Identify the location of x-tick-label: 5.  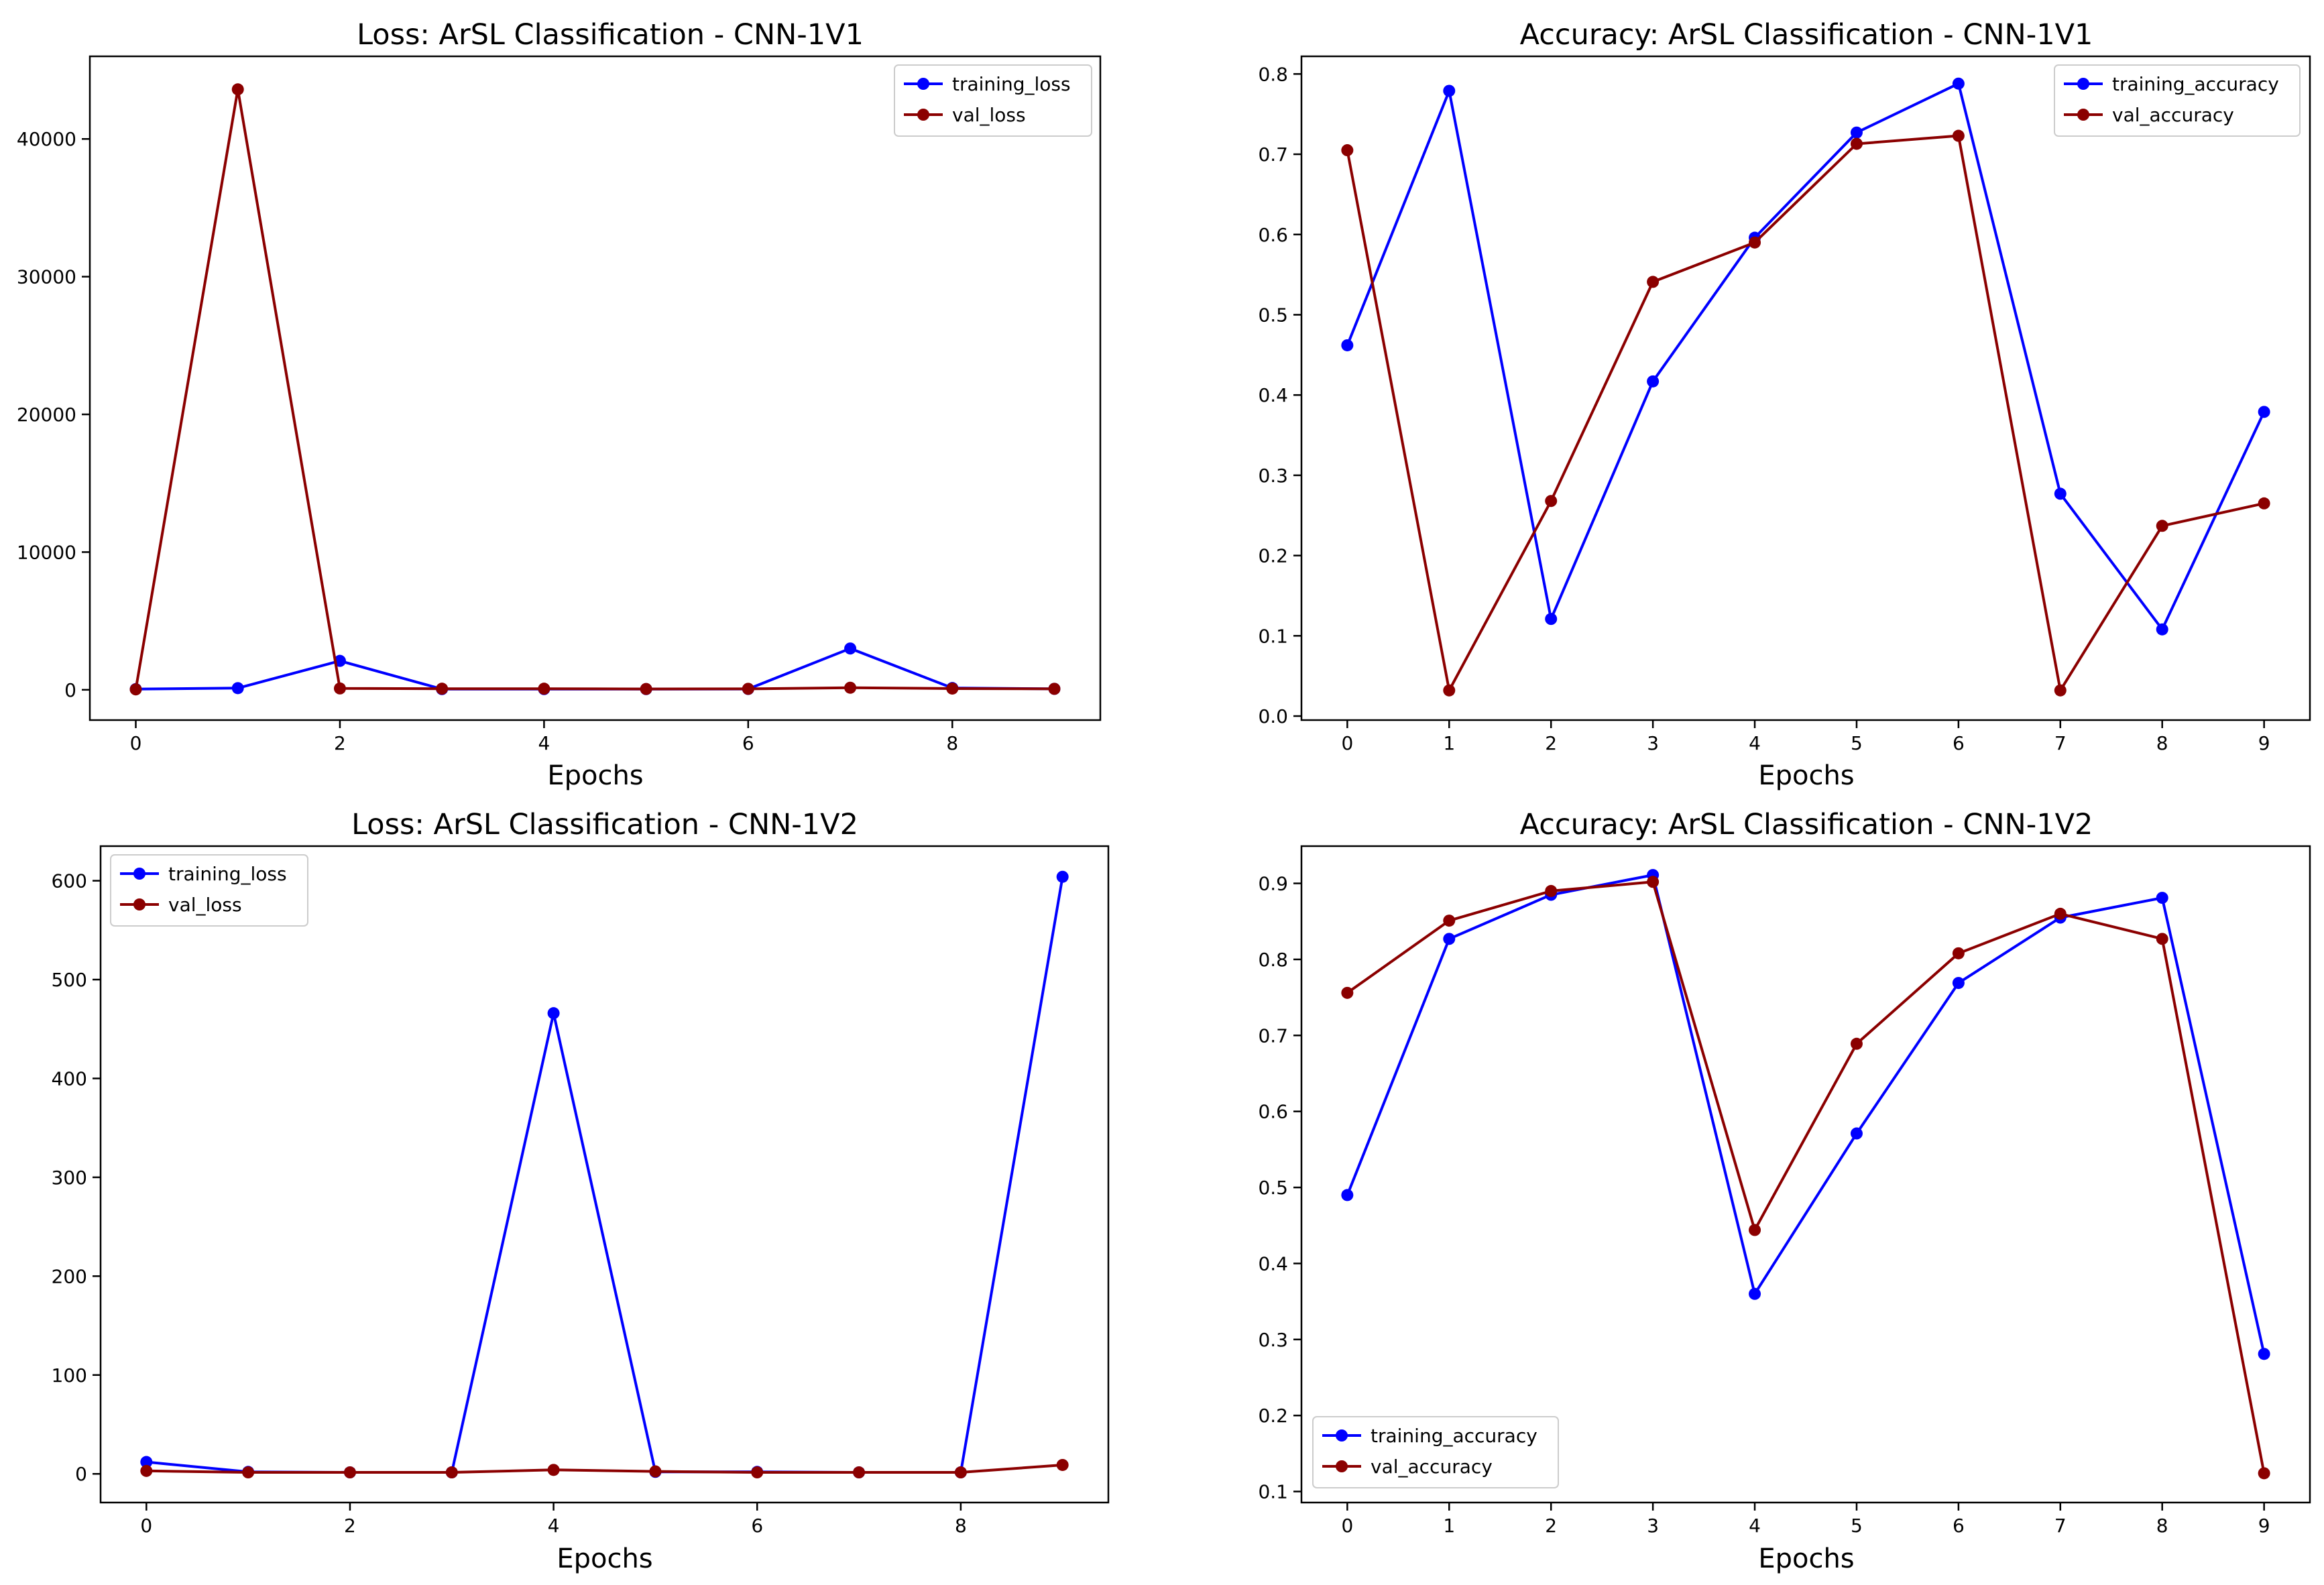
(1857, 1526).